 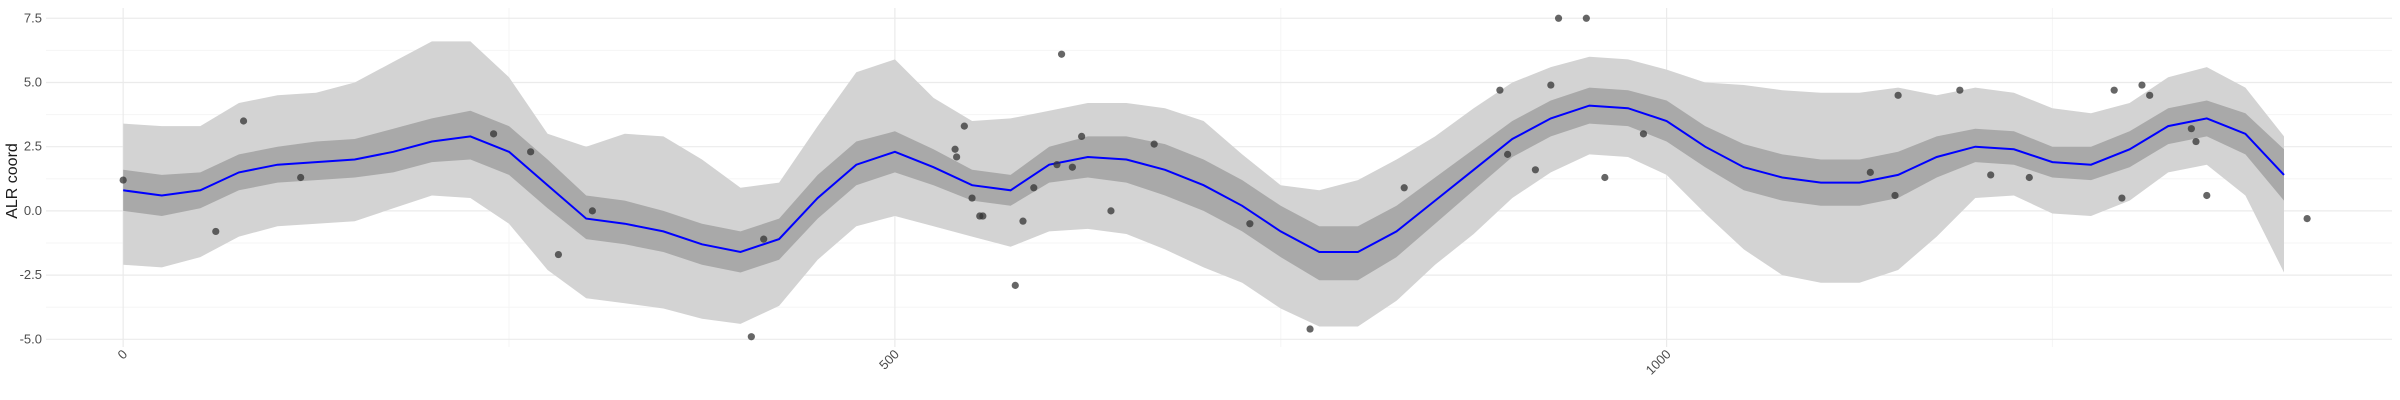 I want to click on y-tick-label: 0.0, so click(x=33, y=210).